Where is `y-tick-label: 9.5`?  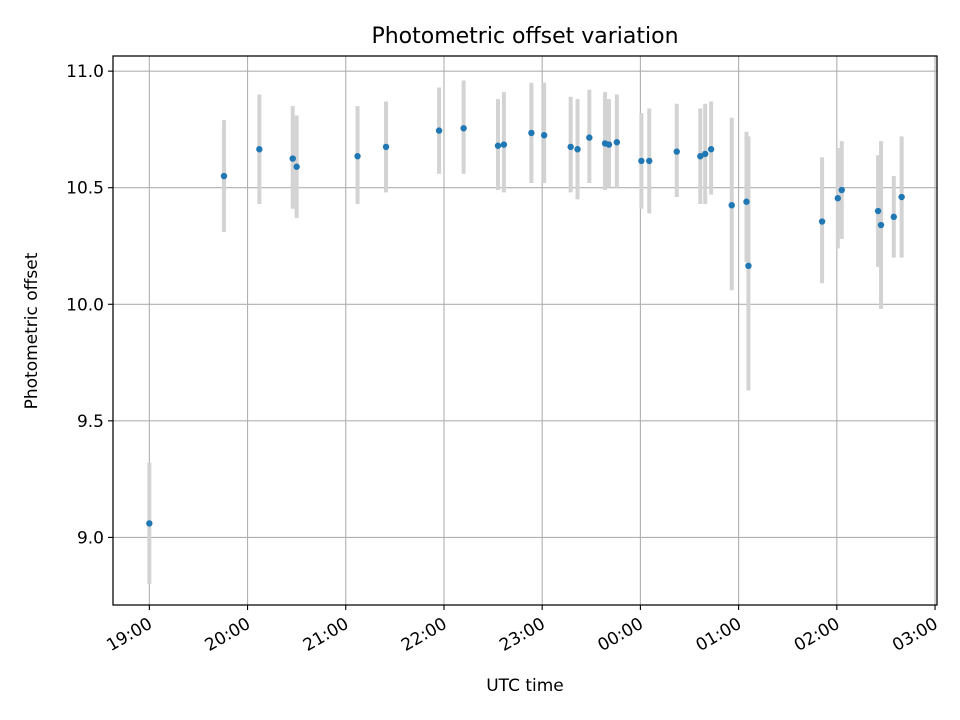
y-tick-label: 9.5 is located at coordinates (90, 422).